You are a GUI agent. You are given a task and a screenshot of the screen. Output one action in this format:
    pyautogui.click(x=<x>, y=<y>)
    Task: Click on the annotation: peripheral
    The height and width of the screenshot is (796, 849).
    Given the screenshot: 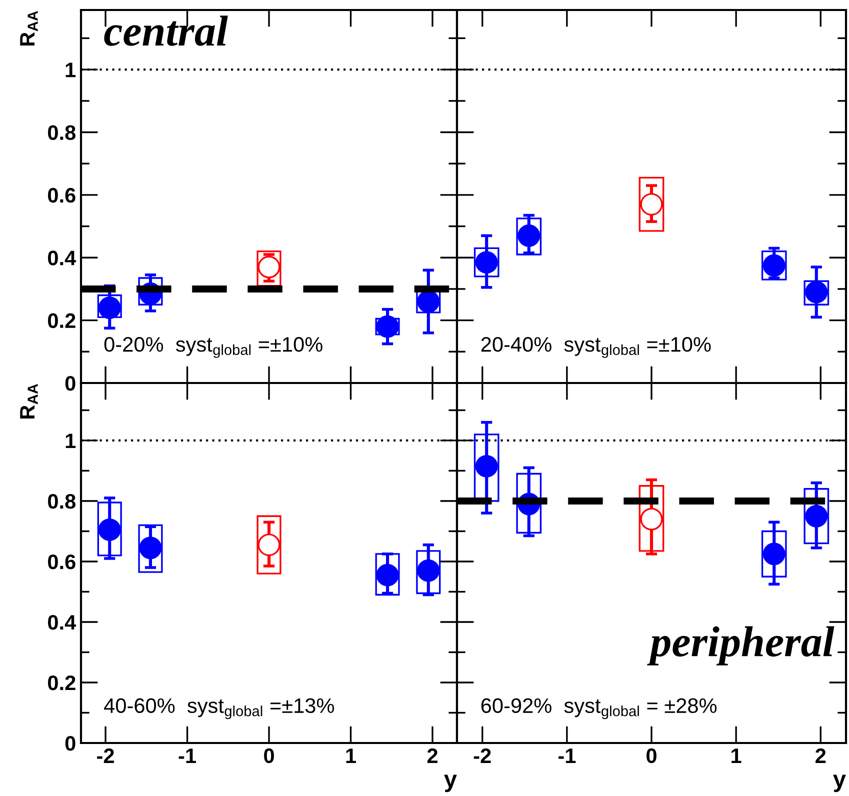 What is the action you would take?
    pyautogui.click(x=740, y=646)
    